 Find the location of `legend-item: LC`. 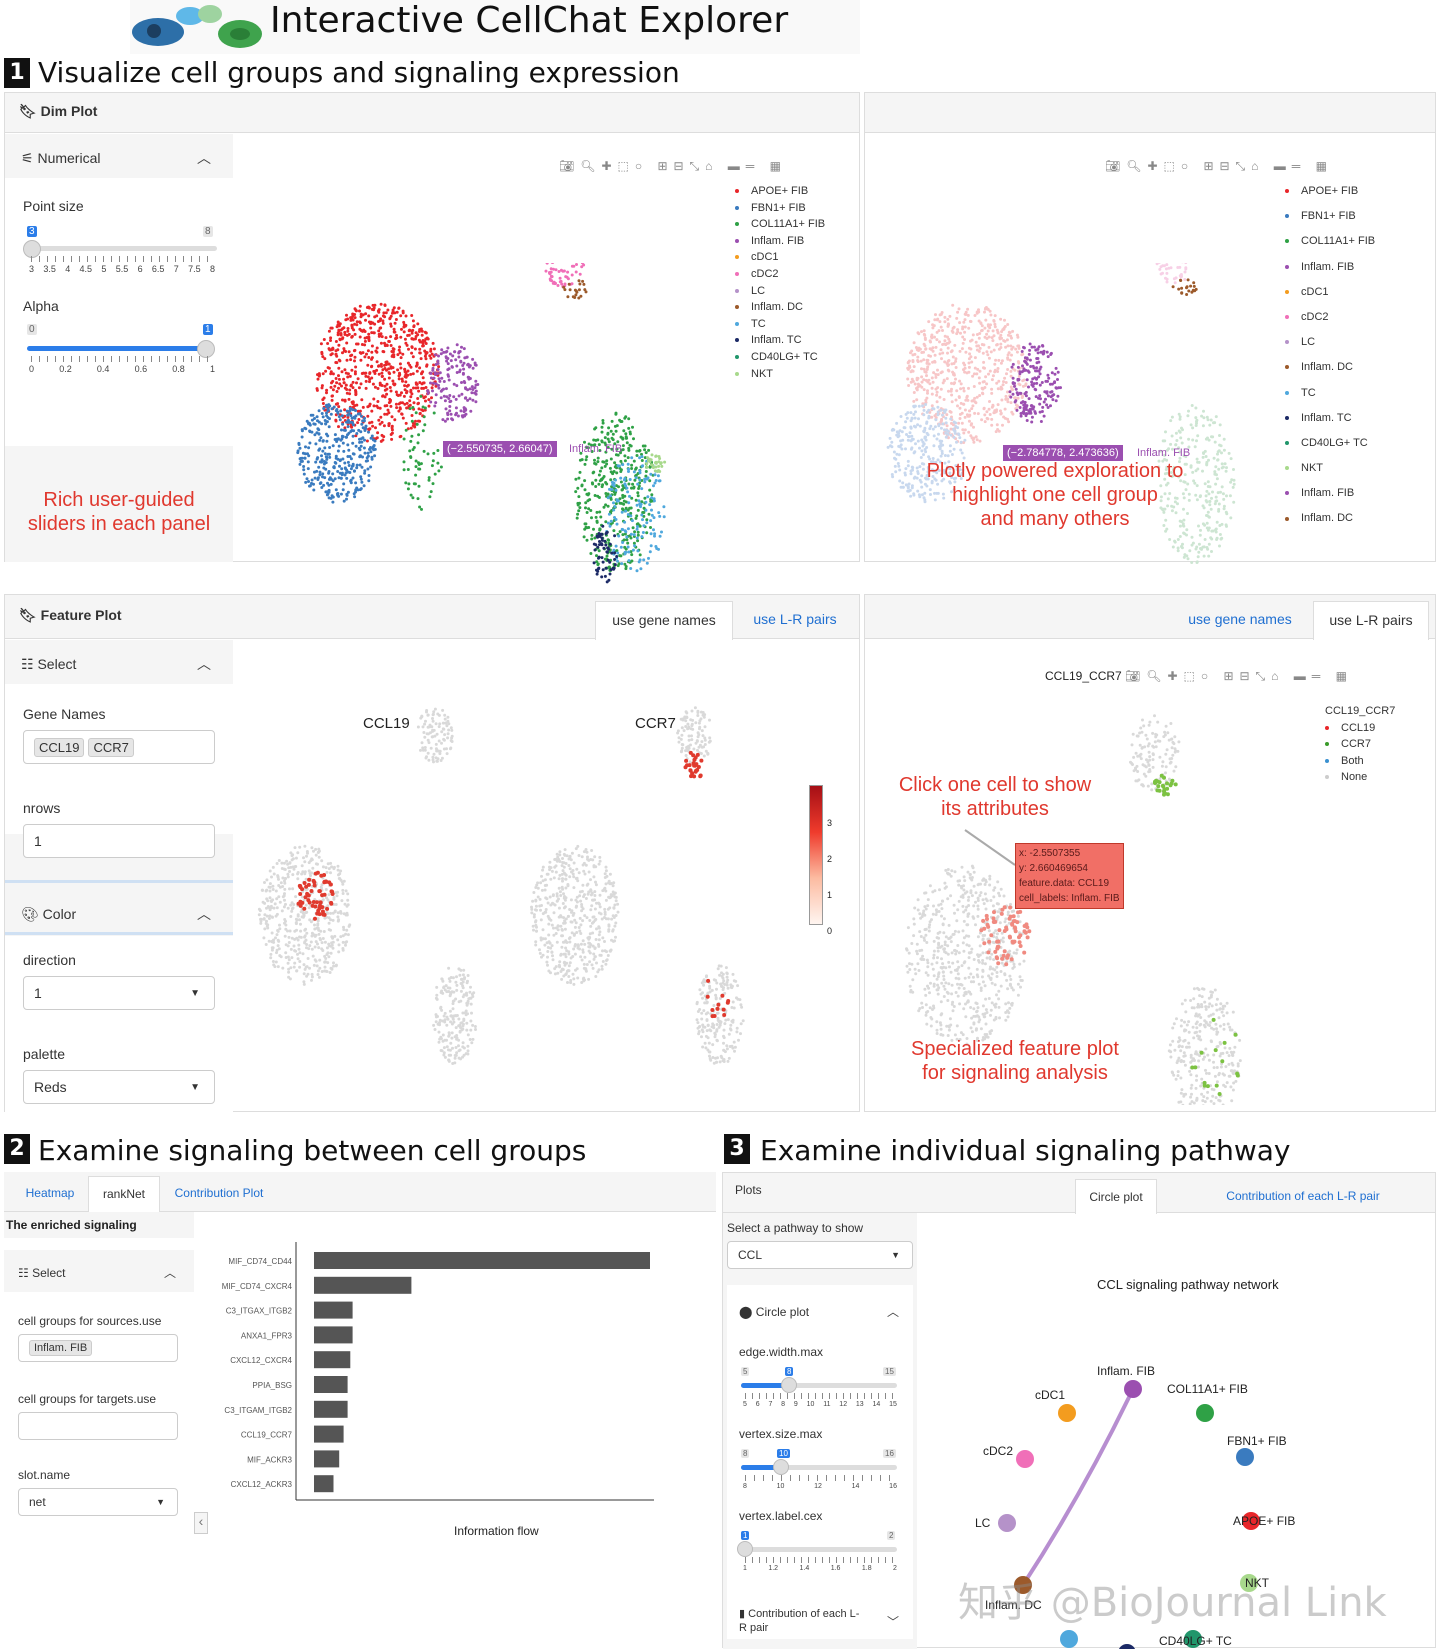

legend-item: LC is located at coordinates (1330, 348).